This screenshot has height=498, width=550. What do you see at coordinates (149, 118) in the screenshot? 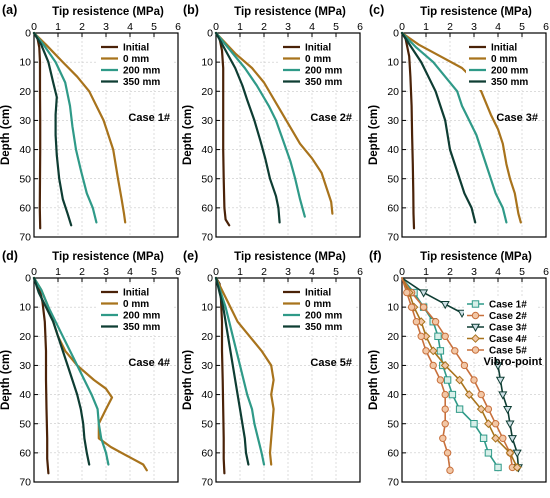
I see `case-annotation: Case 1#` at bounding box center [149, 118].